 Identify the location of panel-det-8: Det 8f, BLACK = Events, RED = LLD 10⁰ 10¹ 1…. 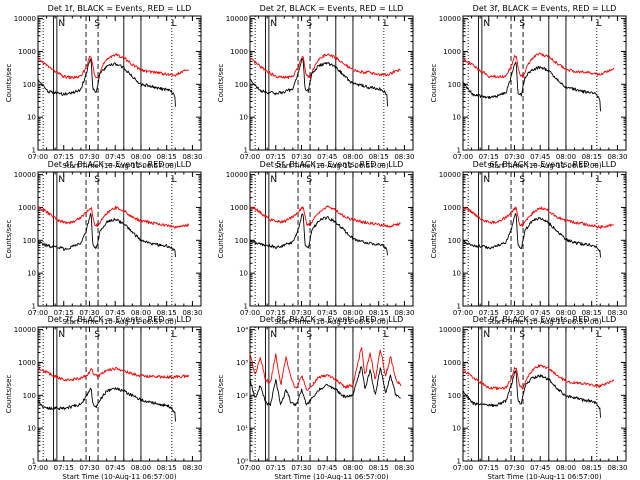
(316, 397).